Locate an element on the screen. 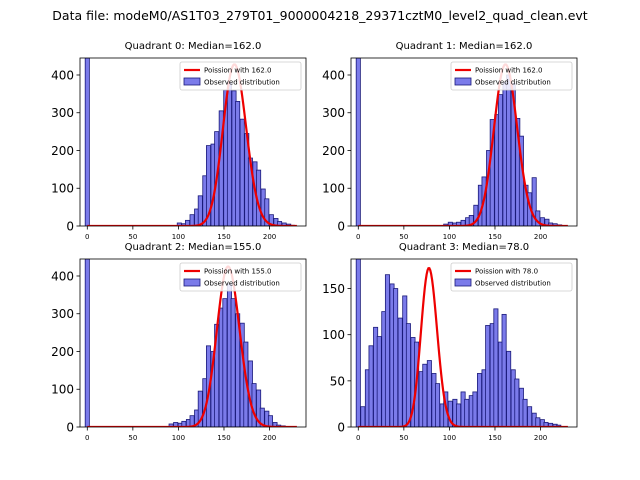 The width and height of the screenshot is (640, 480). legend-curve-label: Poission with 155.0 is located at coordinates (238, 272).